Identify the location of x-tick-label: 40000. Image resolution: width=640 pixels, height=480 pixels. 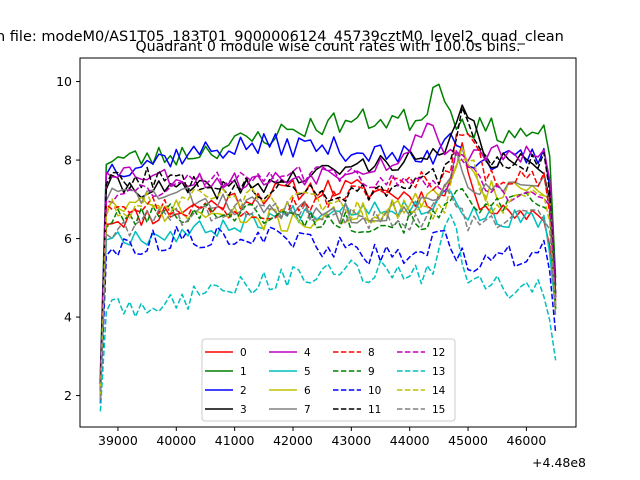
(176, 440).